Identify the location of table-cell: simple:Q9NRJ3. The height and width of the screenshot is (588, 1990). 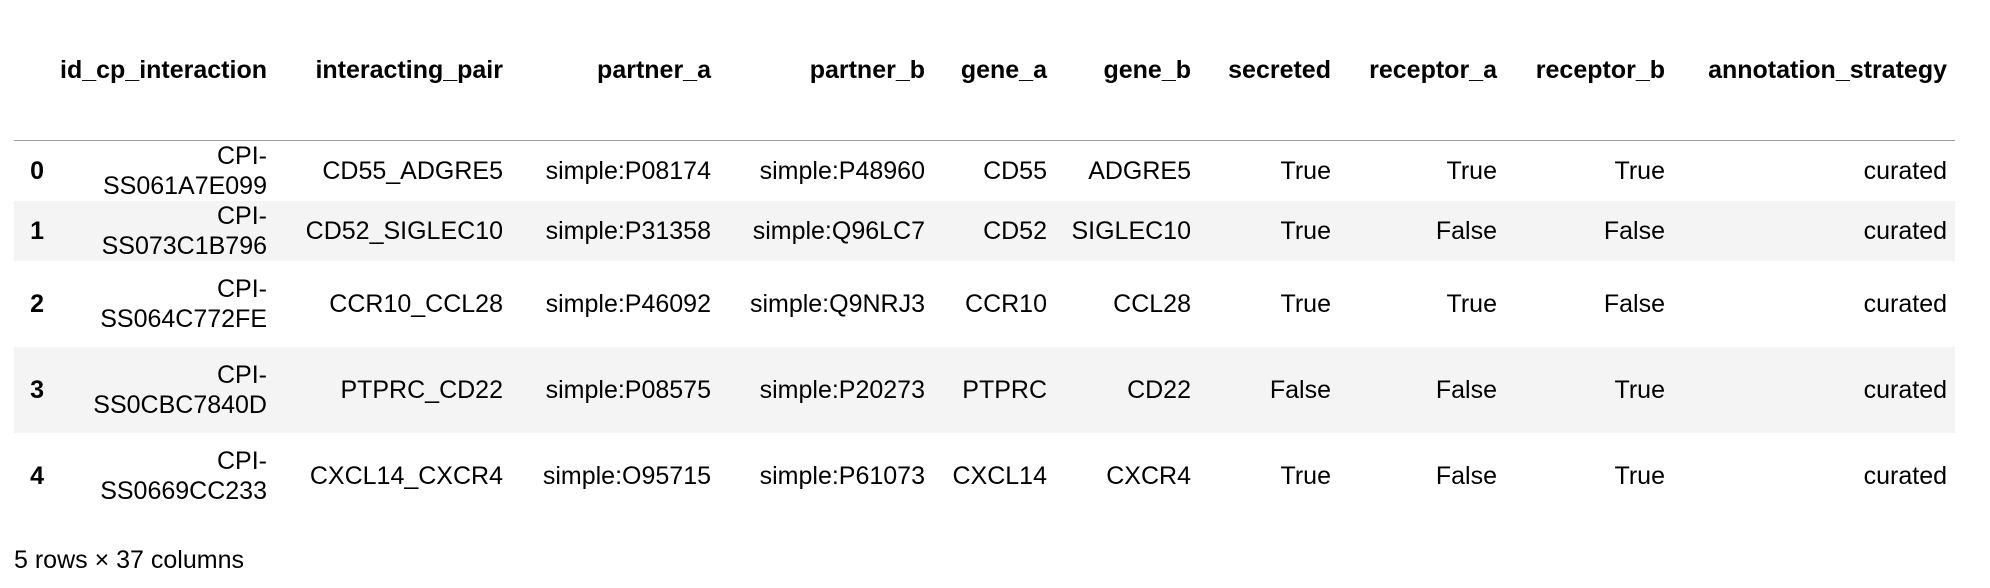
(837, 304).